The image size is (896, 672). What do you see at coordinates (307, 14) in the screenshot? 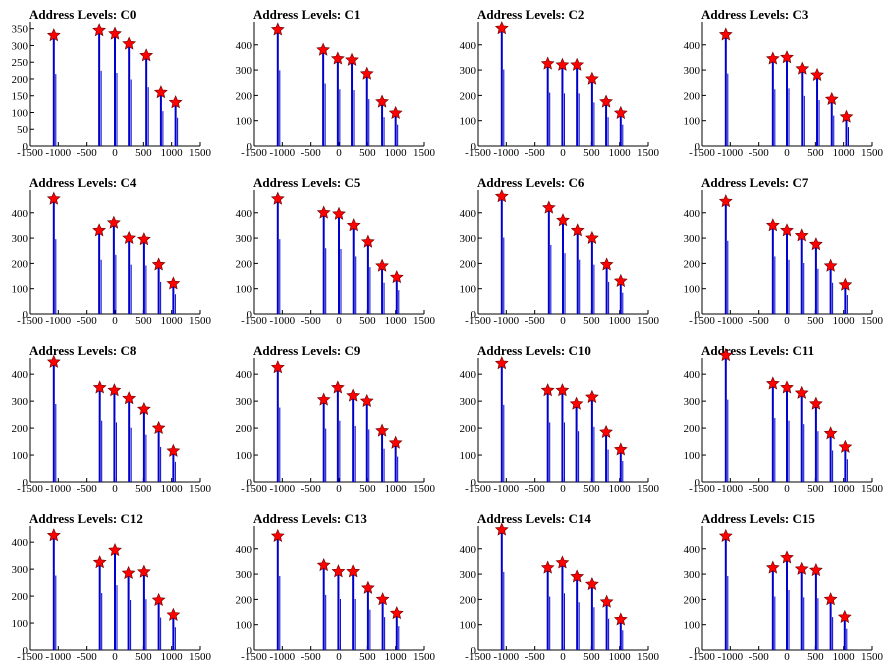
I see `chart-title: Address Levels: C1` at bounding box center [307, 14].